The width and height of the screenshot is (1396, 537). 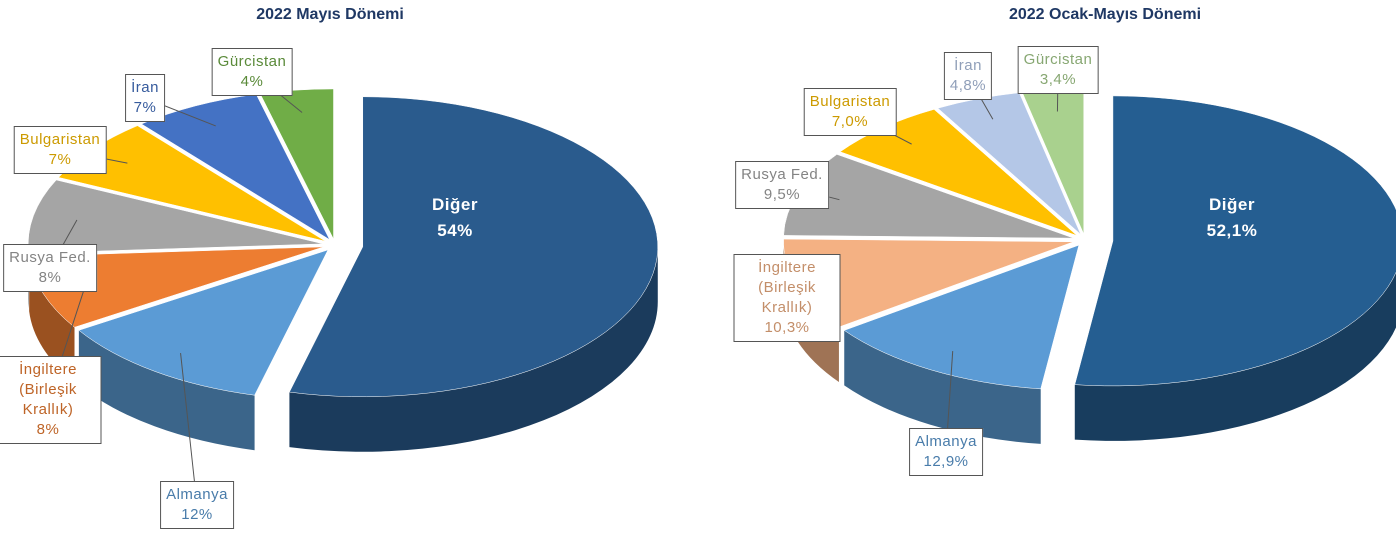 What do you see at coordinates (455, 218) in the screenshot?
I see `data-label: Diğer 54%` at bounding box center [455, 218].